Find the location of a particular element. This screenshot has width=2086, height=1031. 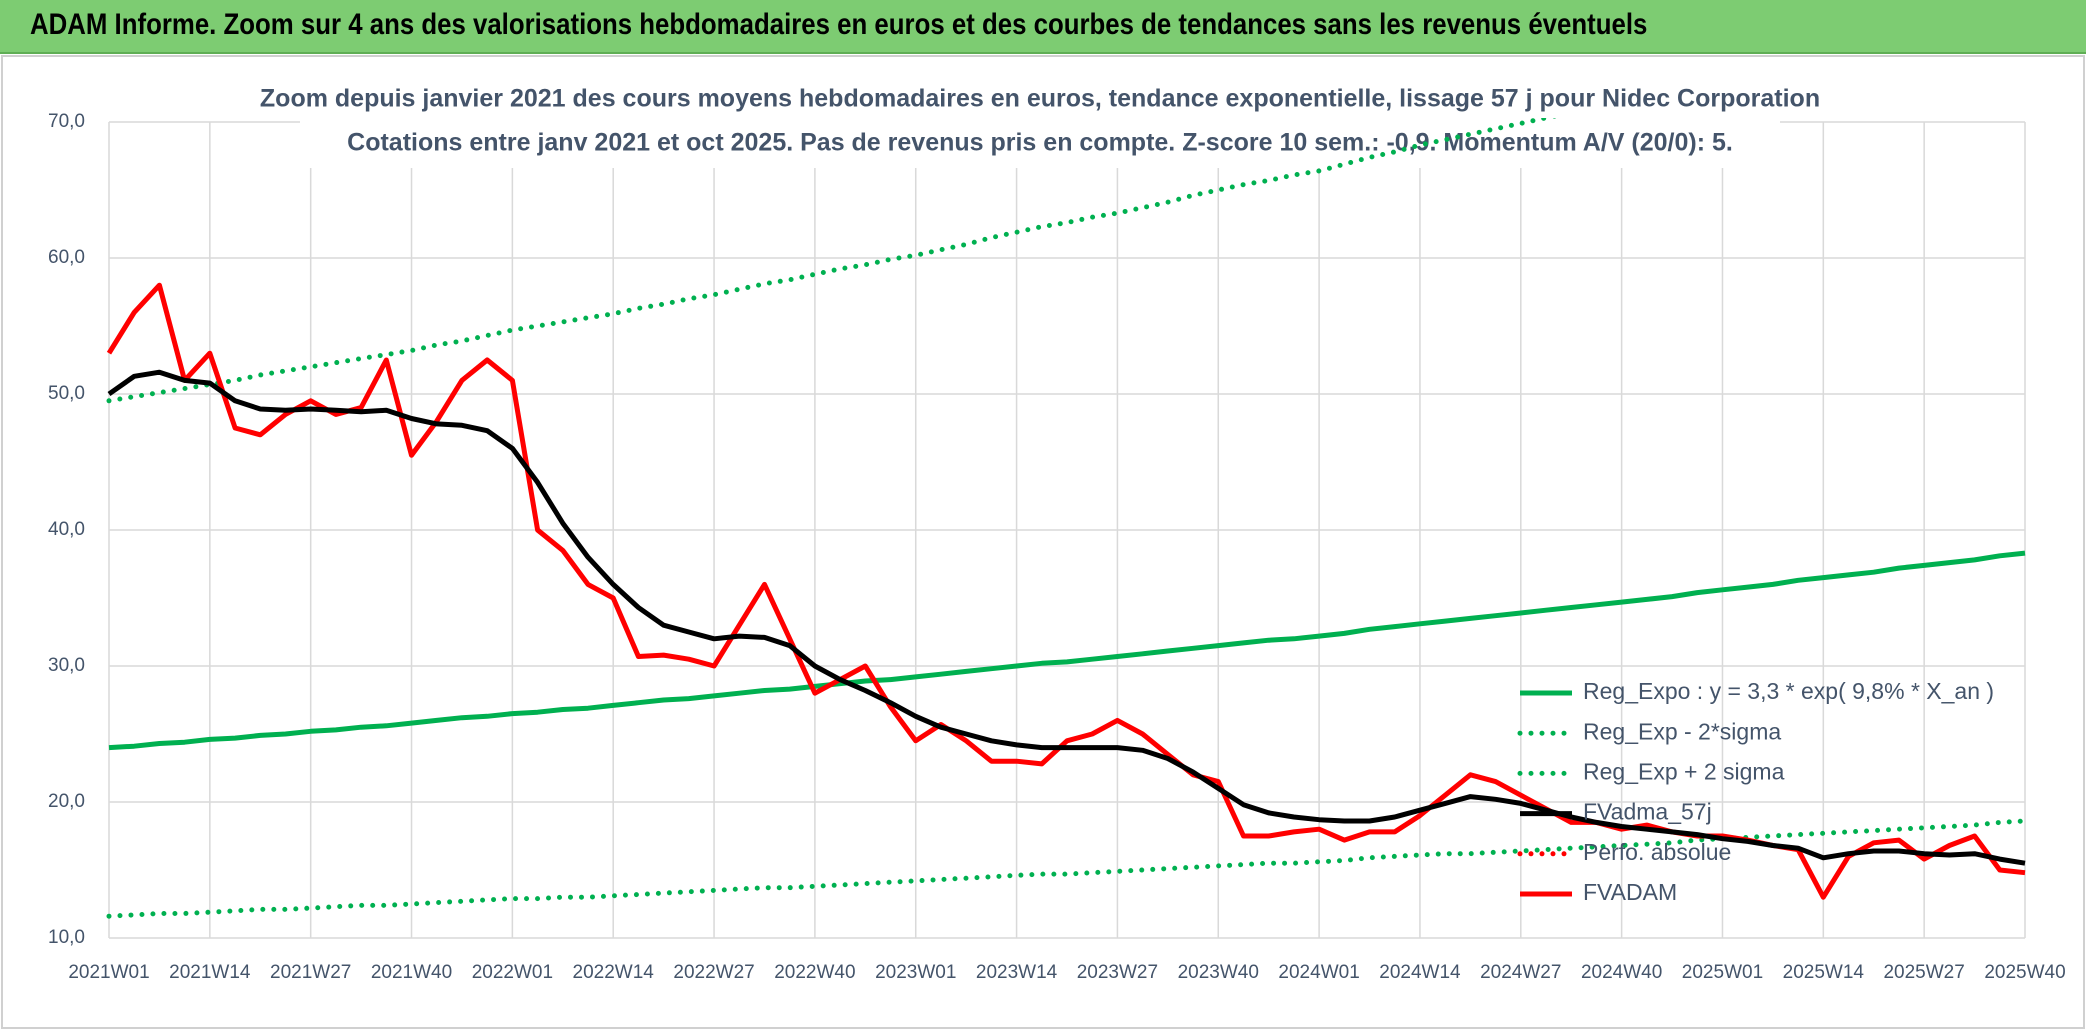

x-tick-label: 2024W01 is located at coordinates (1318, 972).